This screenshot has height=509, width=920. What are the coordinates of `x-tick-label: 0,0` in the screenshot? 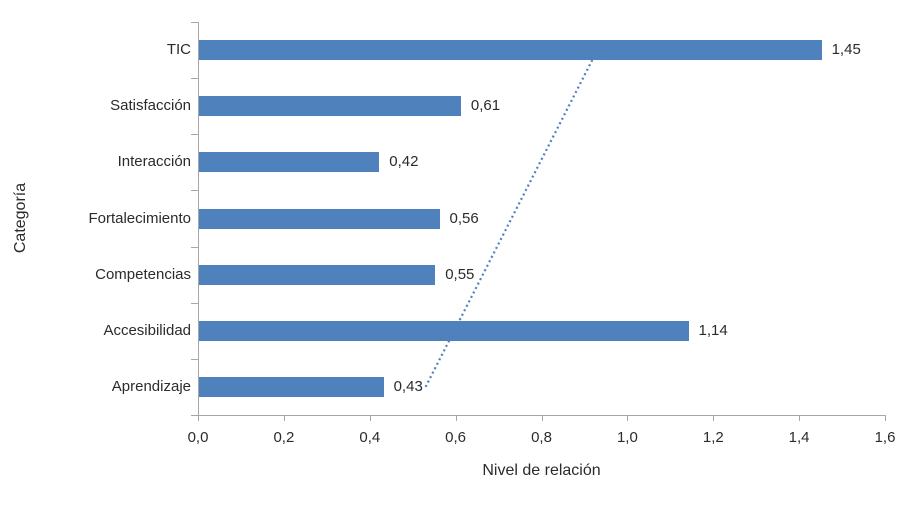 It's located at (198, 437).